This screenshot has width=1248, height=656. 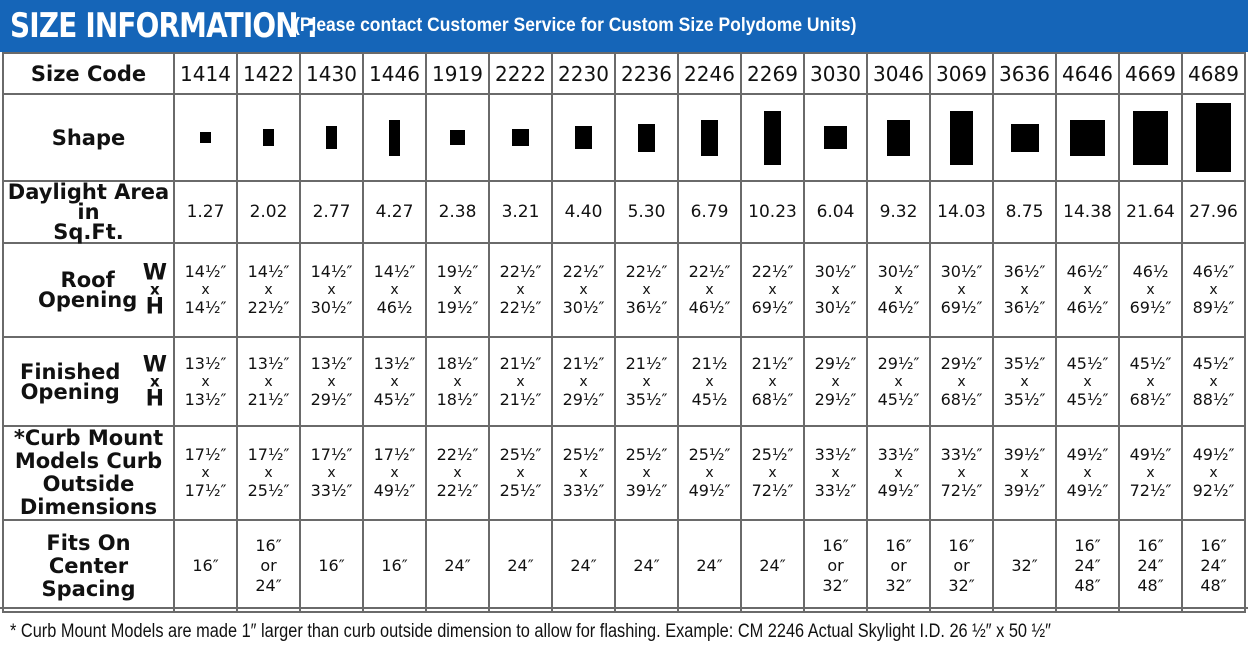 I want to click on size-code-3046: 3046, so click(x=898, y=73).